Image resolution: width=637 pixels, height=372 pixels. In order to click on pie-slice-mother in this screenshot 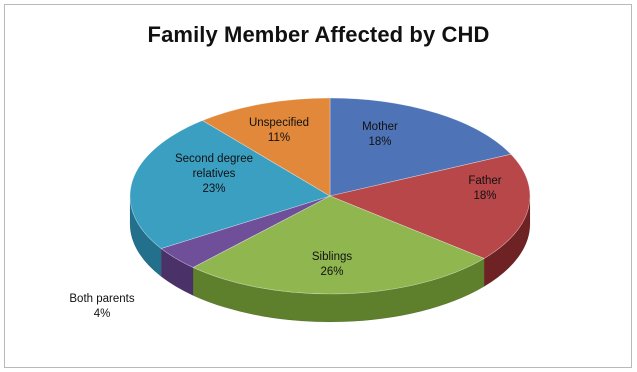, I will do `click(420, 147)`.